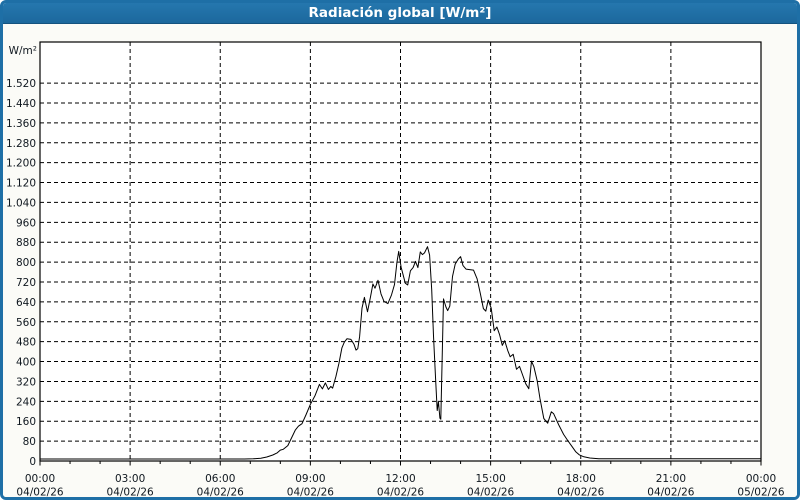  What do you see at coordinates (760, 492) in the screenshot?
I see `x-tick-date-label: 05/02/26` at bounding box center [760, 492].